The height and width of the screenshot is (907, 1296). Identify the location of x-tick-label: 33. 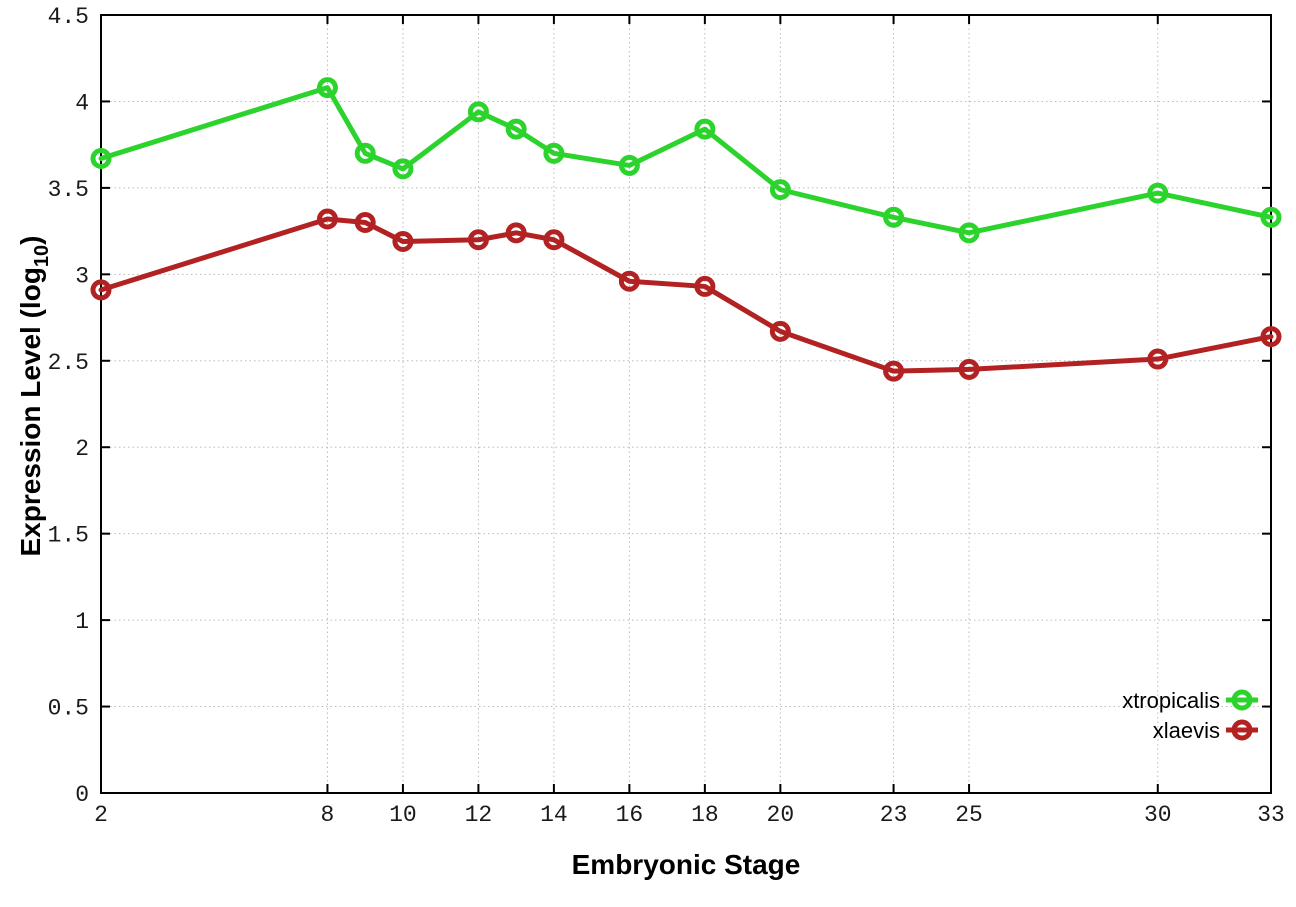
(1271, 815).